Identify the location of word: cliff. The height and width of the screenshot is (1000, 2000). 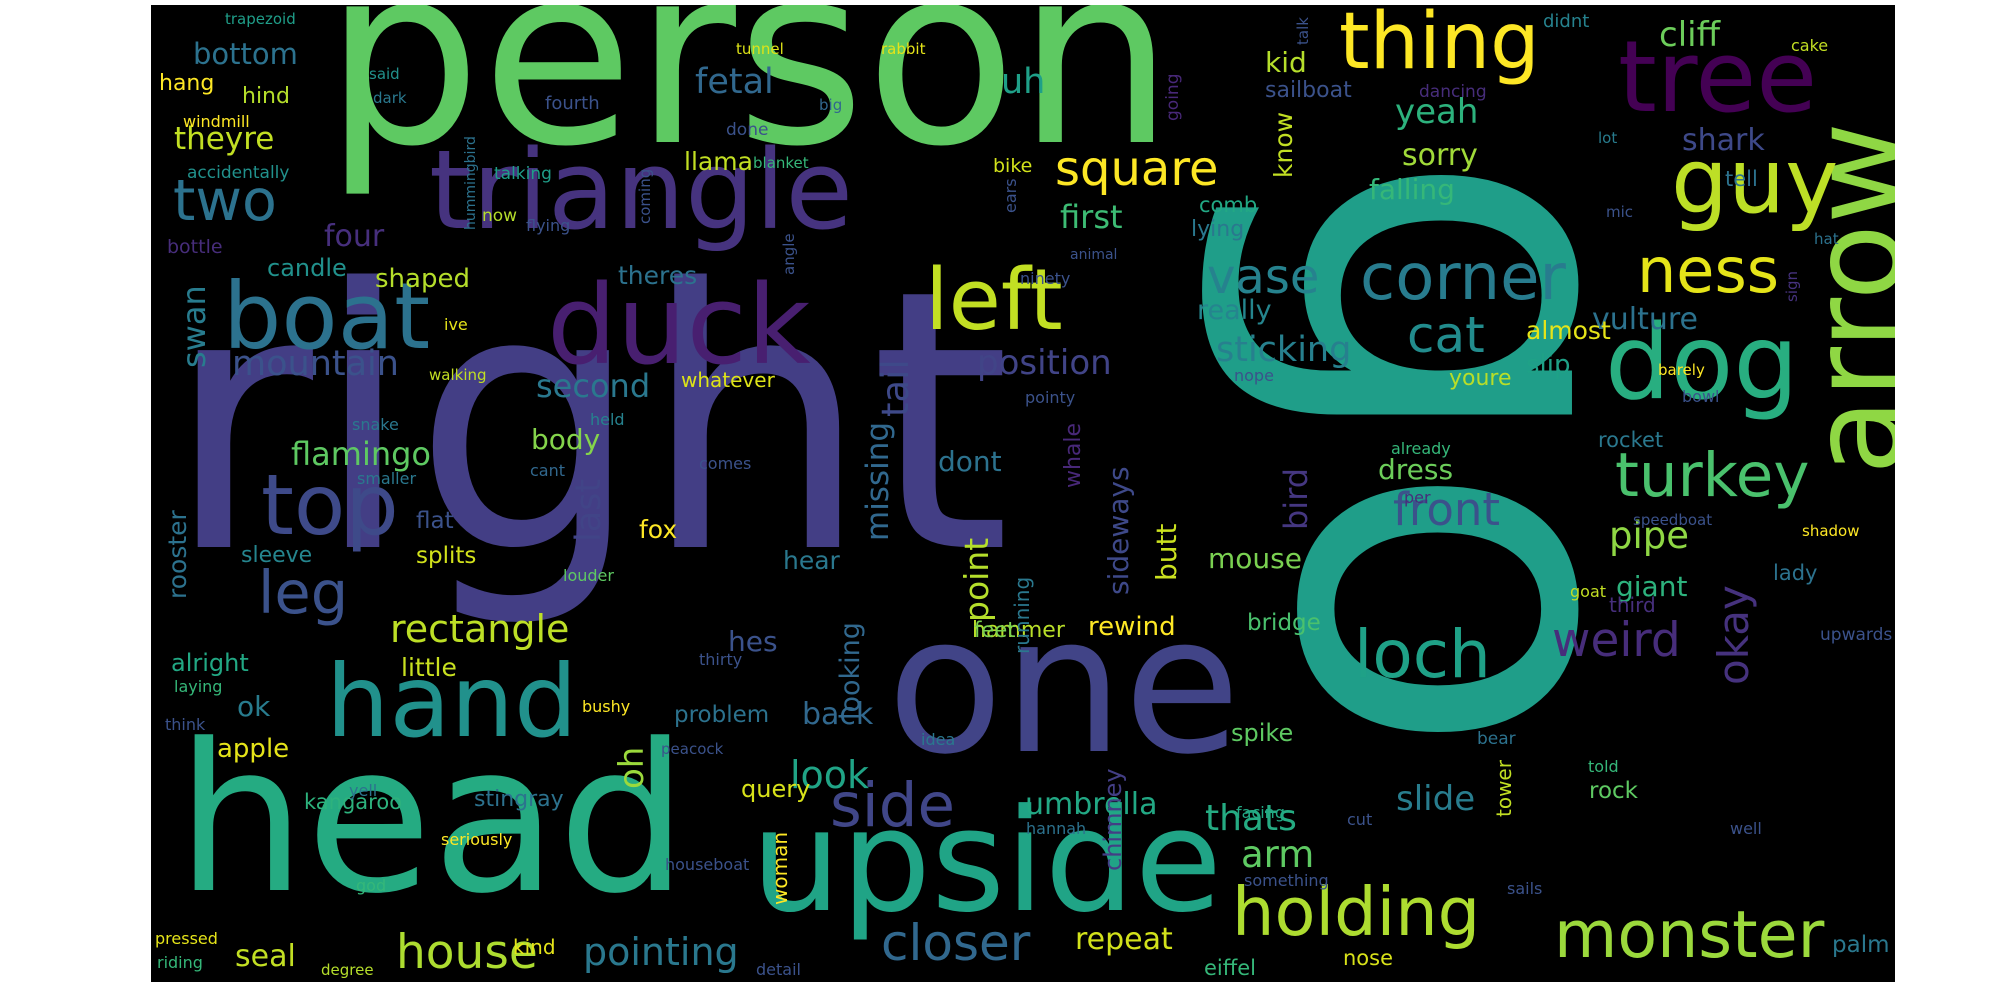
(1690, 35).